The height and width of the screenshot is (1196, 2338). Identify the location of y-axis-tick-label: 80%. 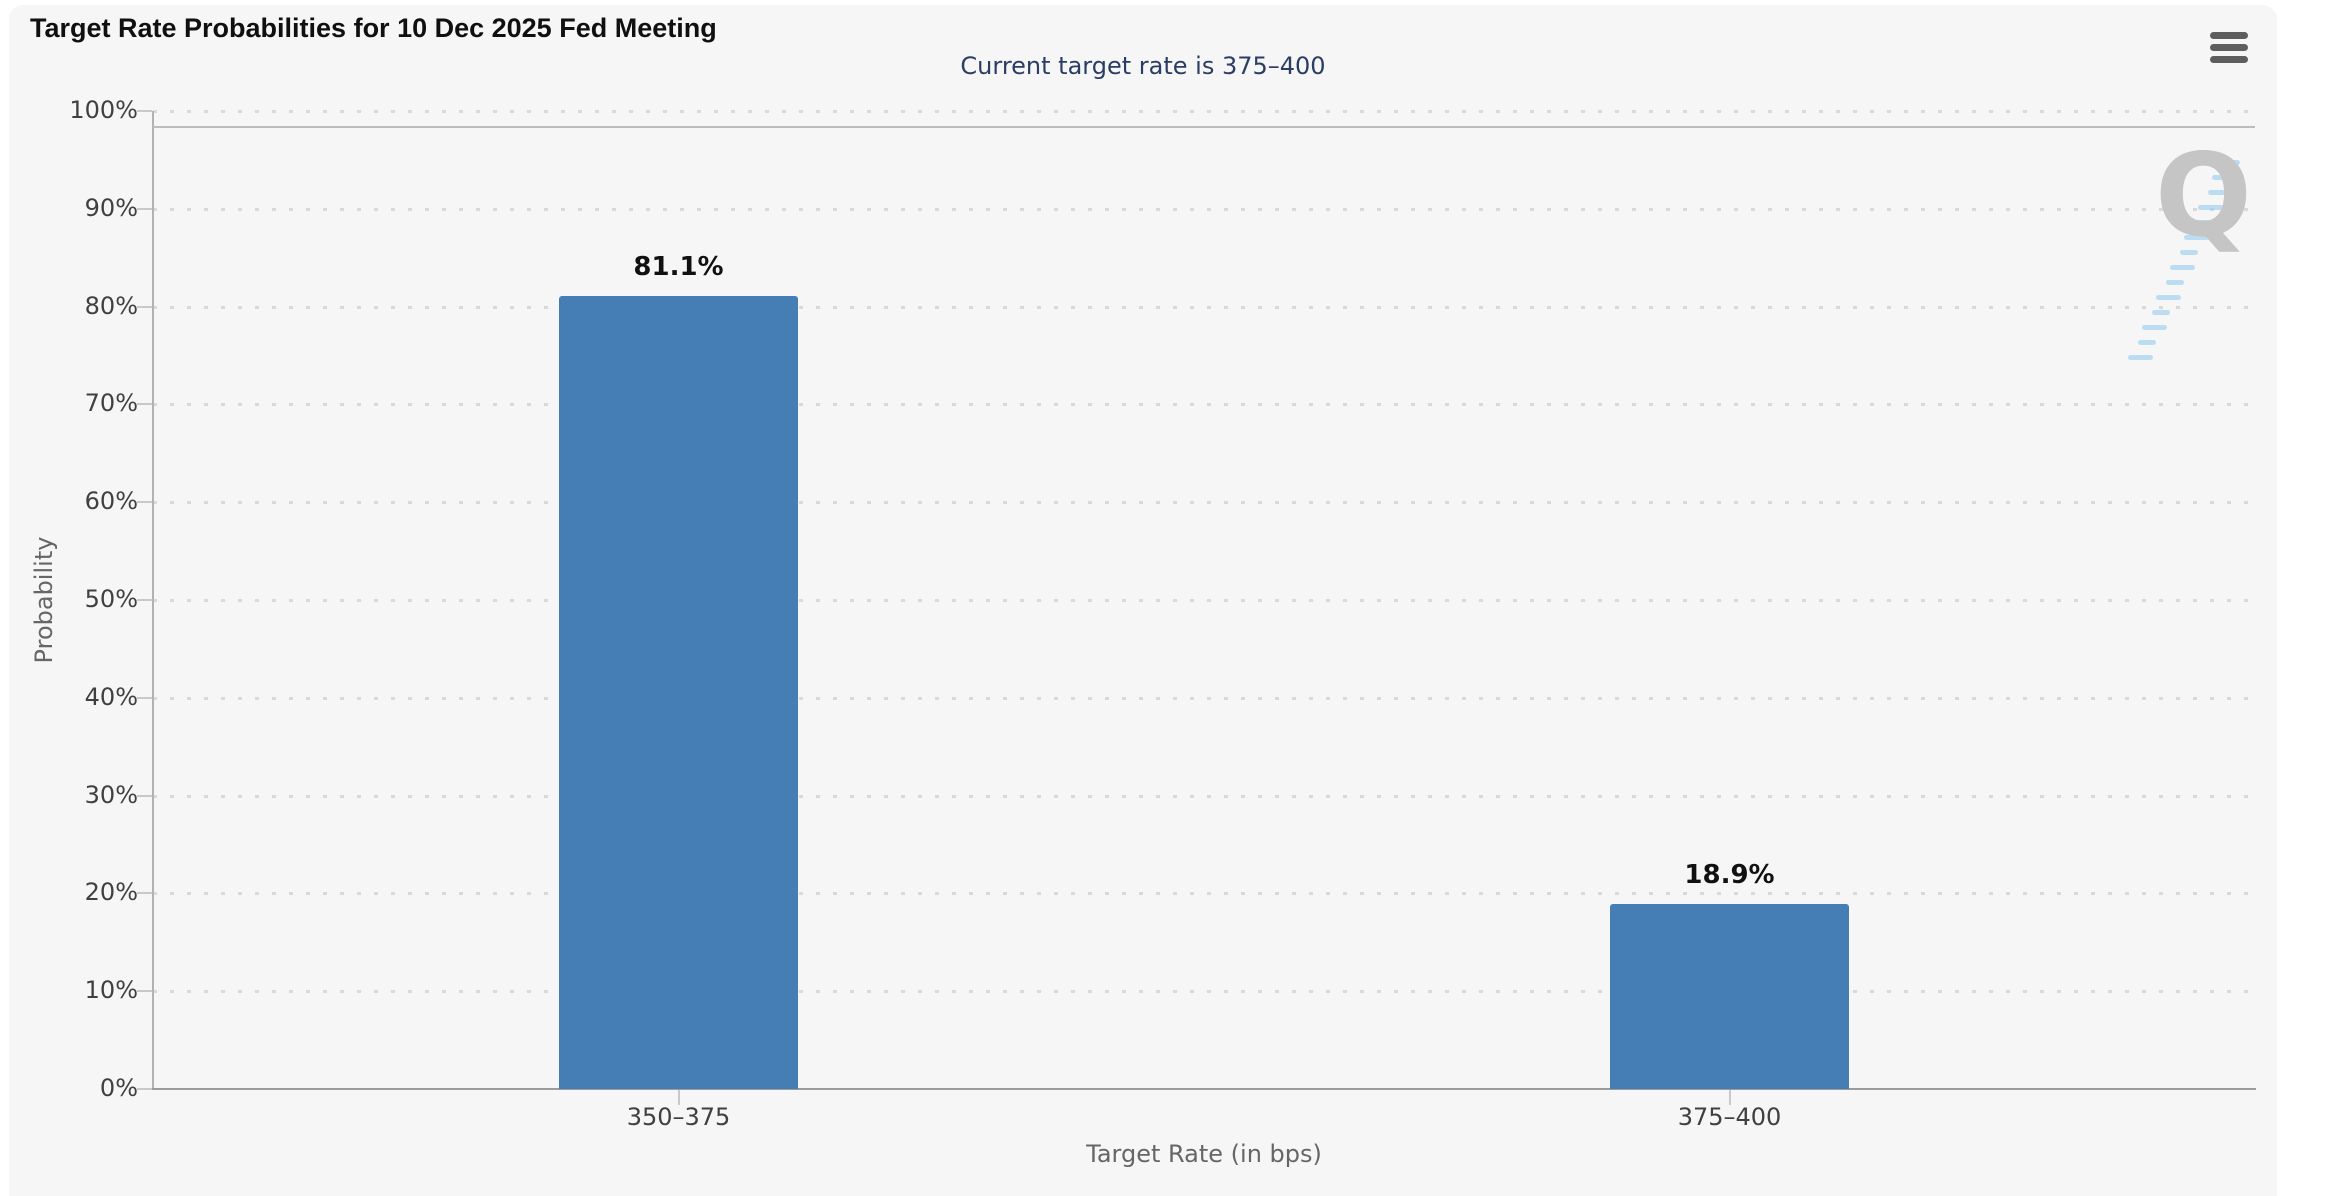
(111, 305).